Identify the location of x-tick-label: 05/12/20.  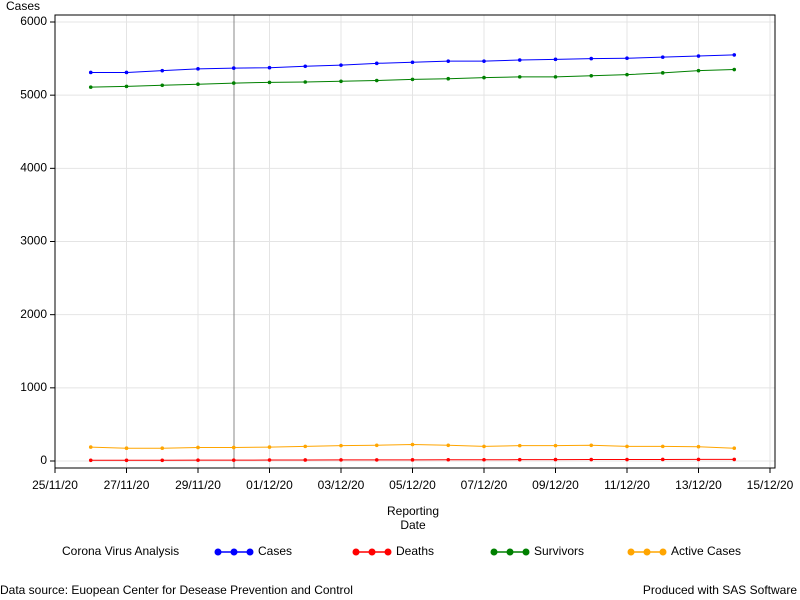
(412, 485).